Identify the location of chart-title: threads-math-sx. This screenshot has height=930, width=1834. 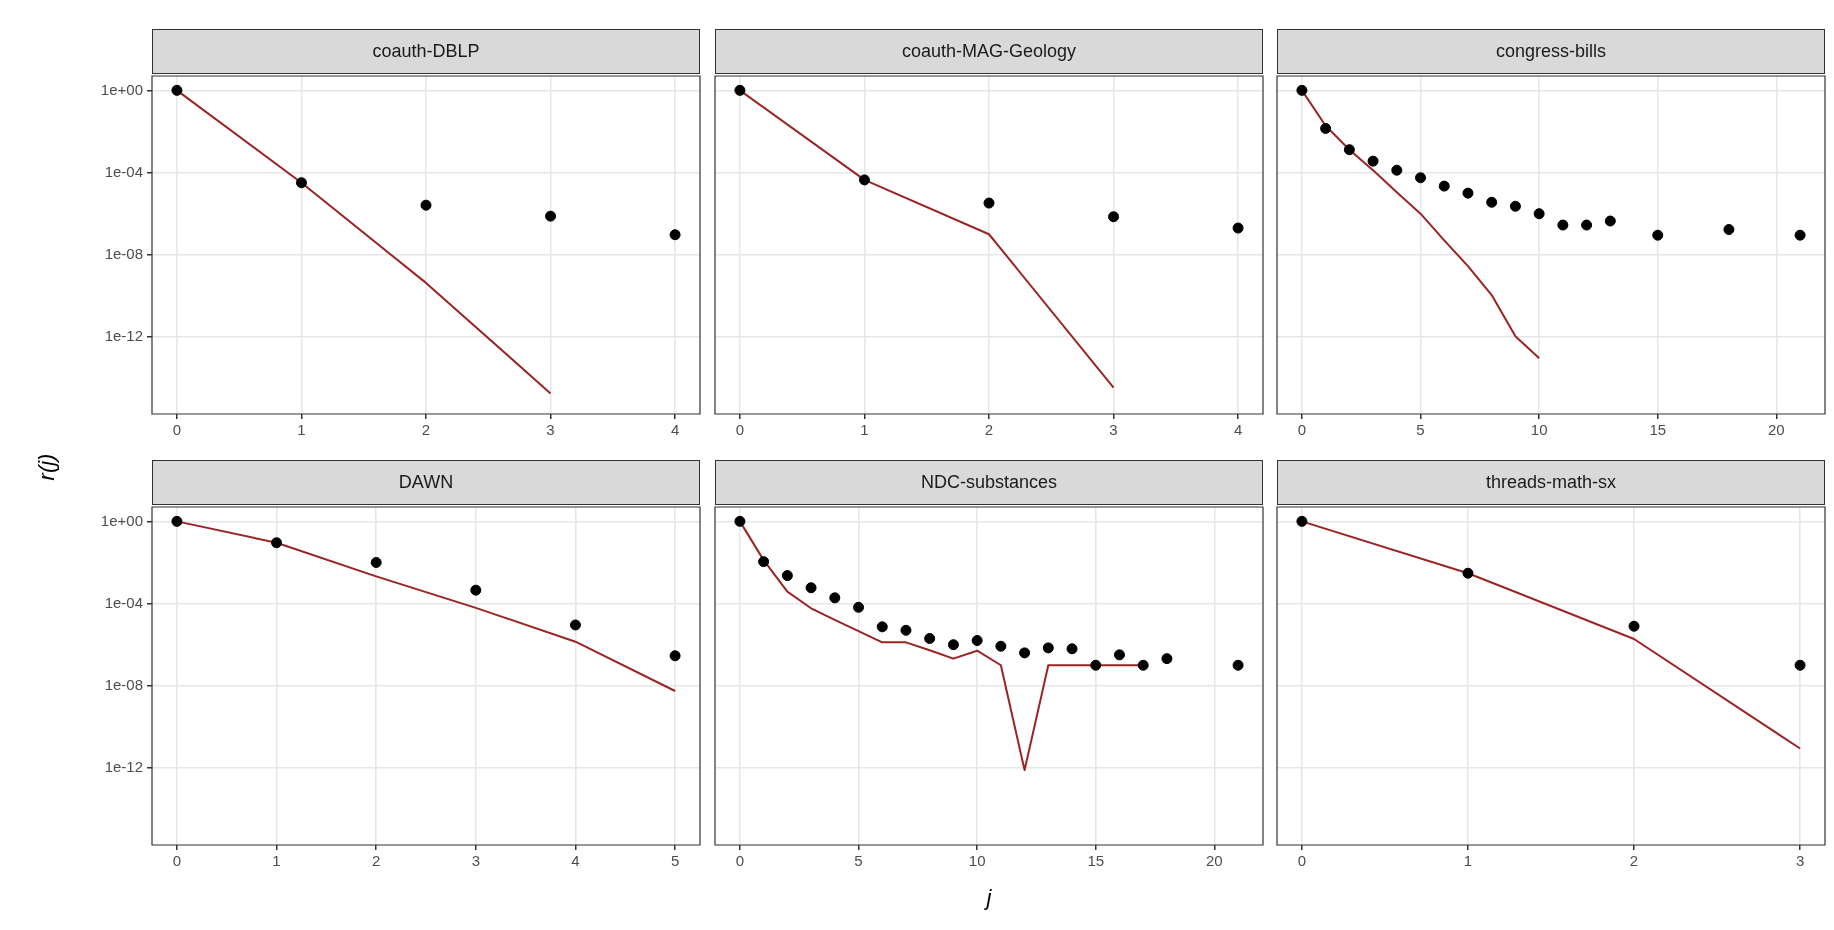
(1551, 482).